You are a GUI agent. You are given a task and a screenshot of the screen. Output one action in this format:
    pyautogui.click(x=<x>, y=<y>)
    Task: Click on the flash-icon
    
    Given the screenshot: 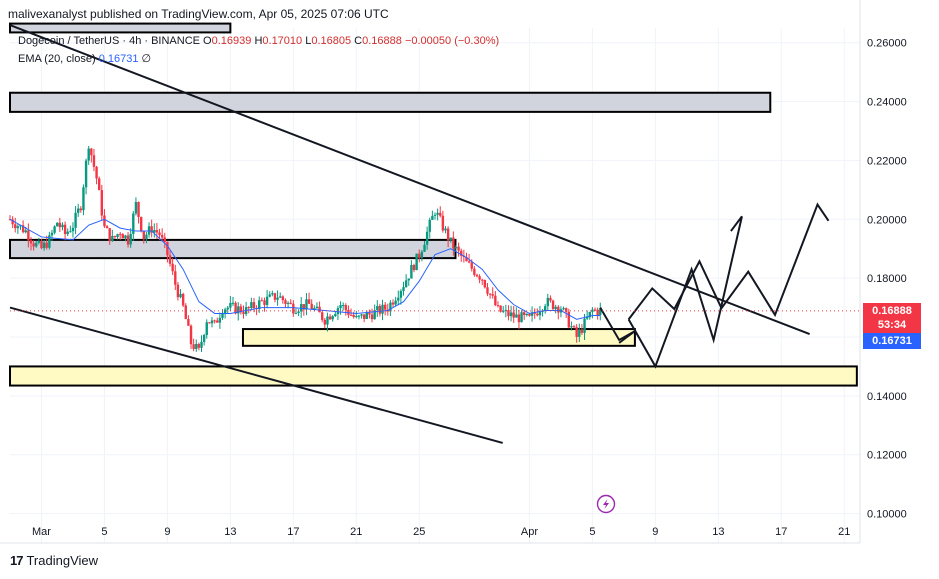 What is the action you would take?
    pyautogui.click(x=606, y=504)
    